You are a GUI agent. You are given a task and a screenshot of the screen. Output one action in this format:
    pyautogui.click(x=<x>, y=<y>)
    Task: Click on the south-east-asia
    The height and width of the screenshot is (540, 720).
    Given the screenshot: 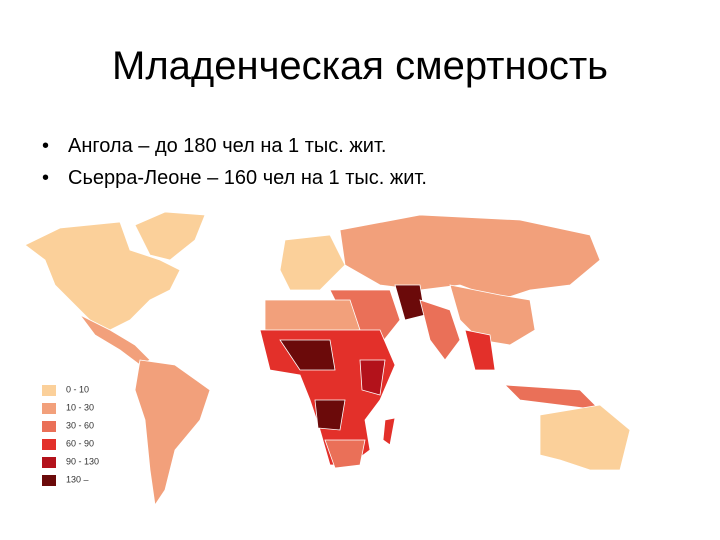 What is the action you would take?
    pyautogui.click(x=480, y=350)
    